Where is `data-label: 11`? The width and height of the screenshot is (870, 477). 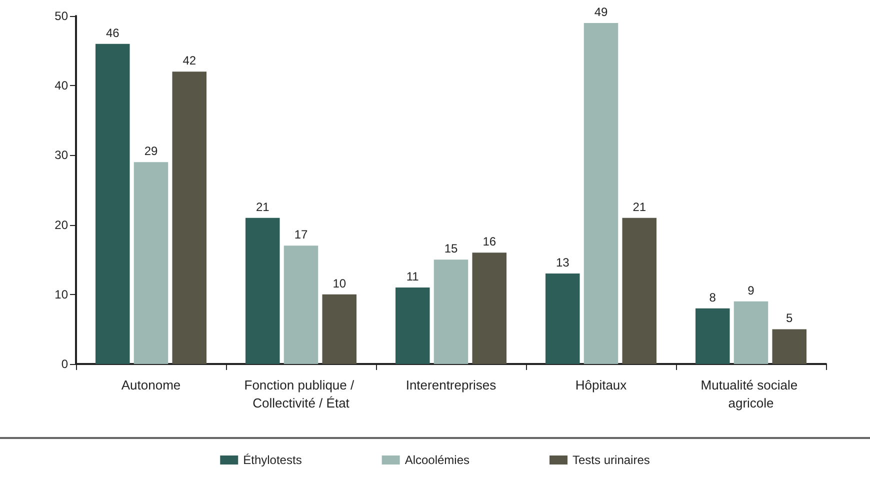 data-label: 11 is located at coordinates (413, 276).